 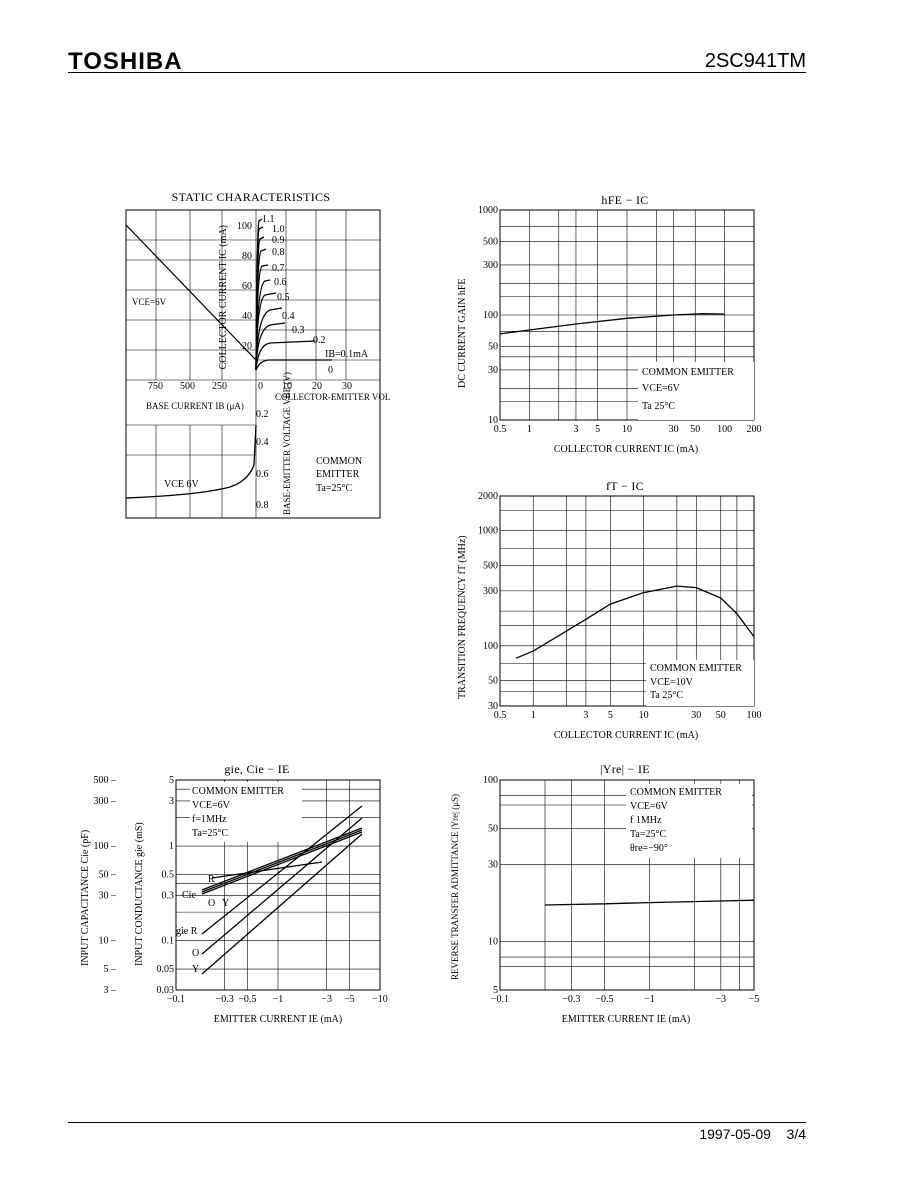 What do you see at coordinates (106, 801) in the screenshot?
I see `y2-tick-label: 300 –` at bounding box center [106, 801].